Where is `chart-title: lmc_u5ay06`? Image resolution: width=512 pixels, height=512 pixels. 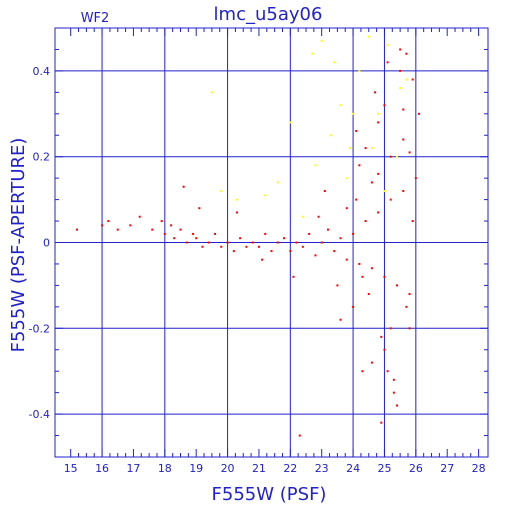
chart-title: lmc_u5ay06 is located at coordinates (268, 14).